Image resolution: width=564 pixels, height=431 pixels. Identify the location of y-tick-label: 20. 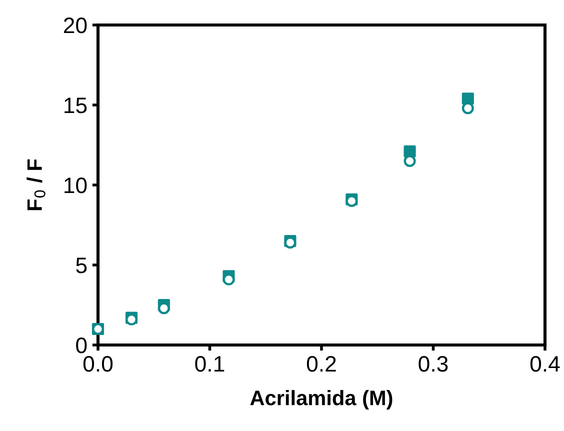
(75, 26).